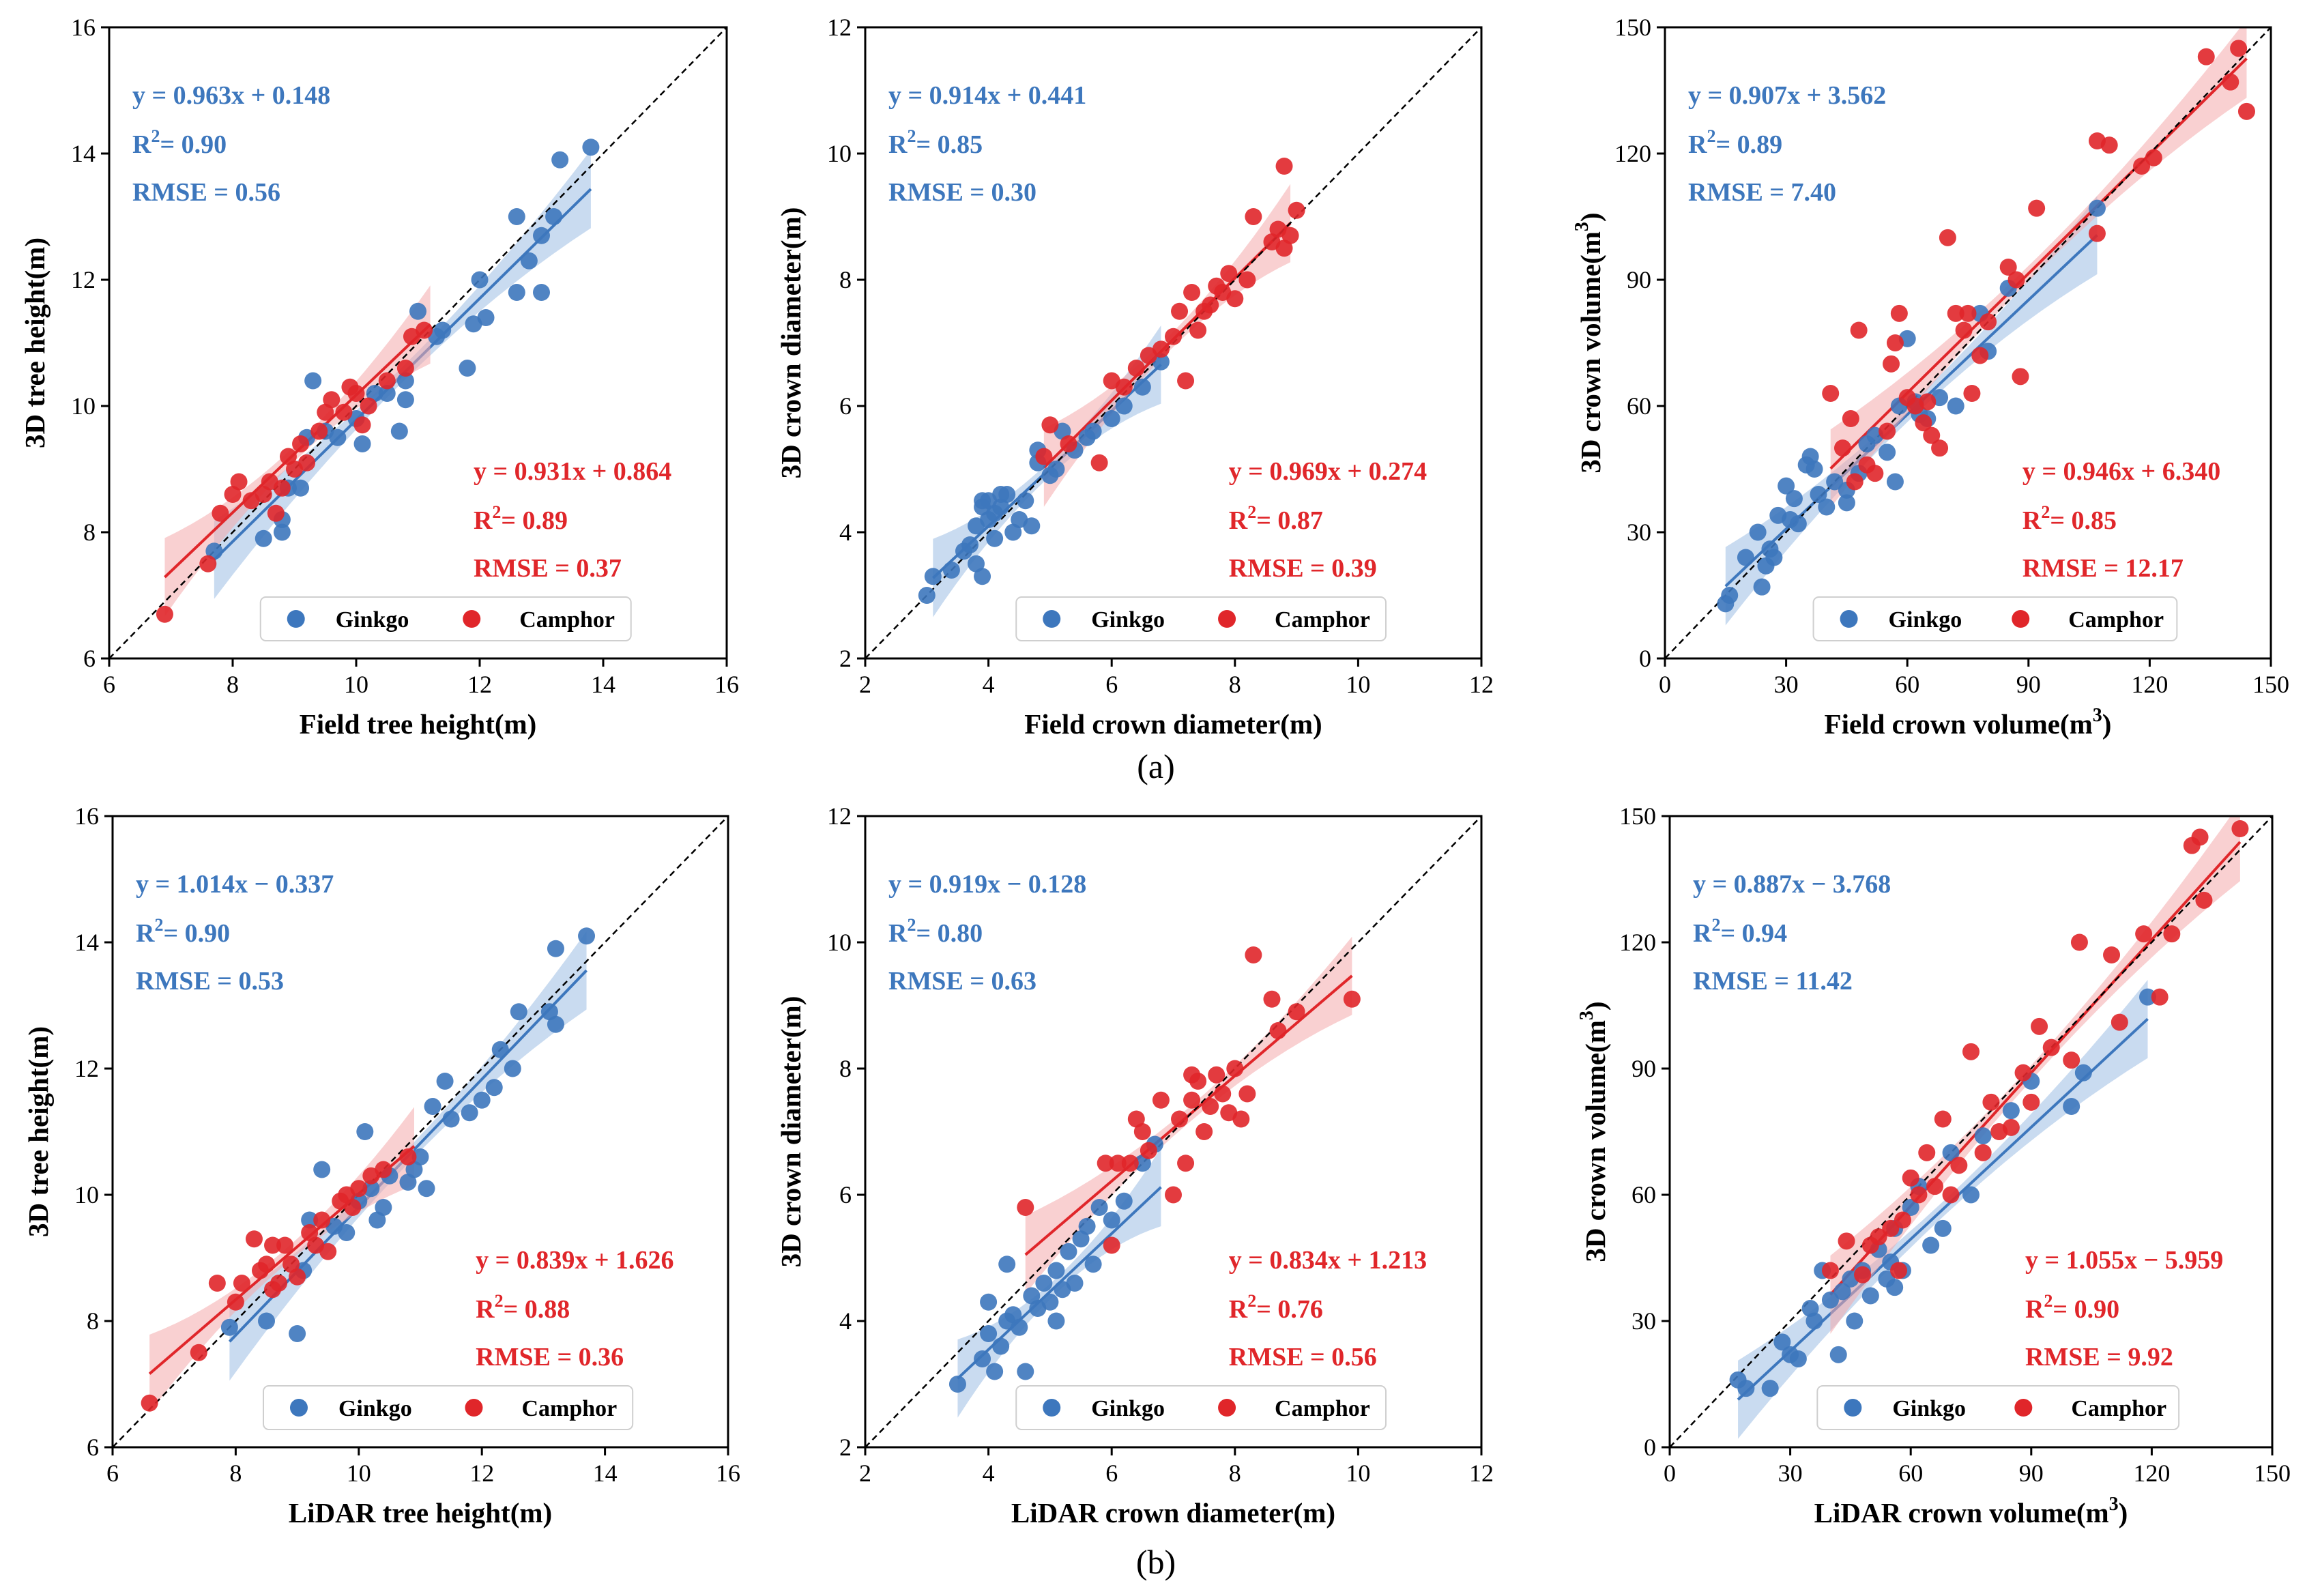 This screenshot has width=2320, height=1596. Describe the element at coordinates (1227, 1408) in the screenshot. I see `legend-camphor-marker` at that location.